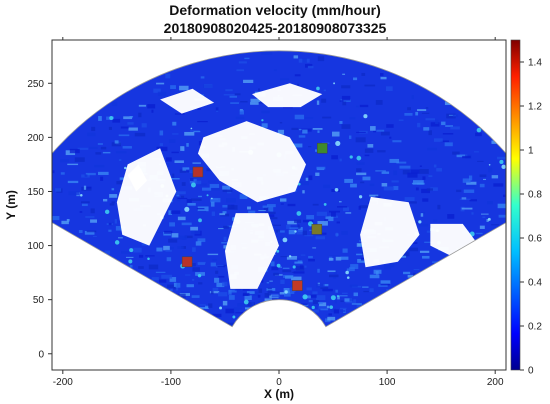  I want to click on chart-title: Deformation velocity (mm/hour), so click(275, 10).